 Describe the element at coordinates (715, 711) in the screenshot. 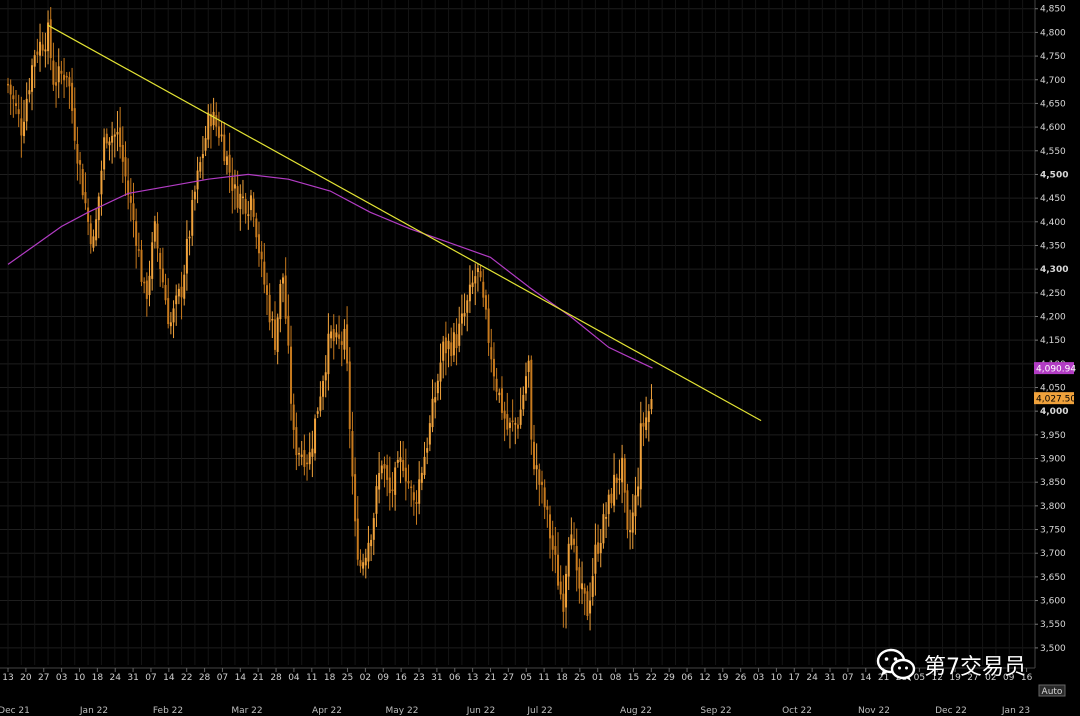

I see `x-month-label: Sep 22` at that location.